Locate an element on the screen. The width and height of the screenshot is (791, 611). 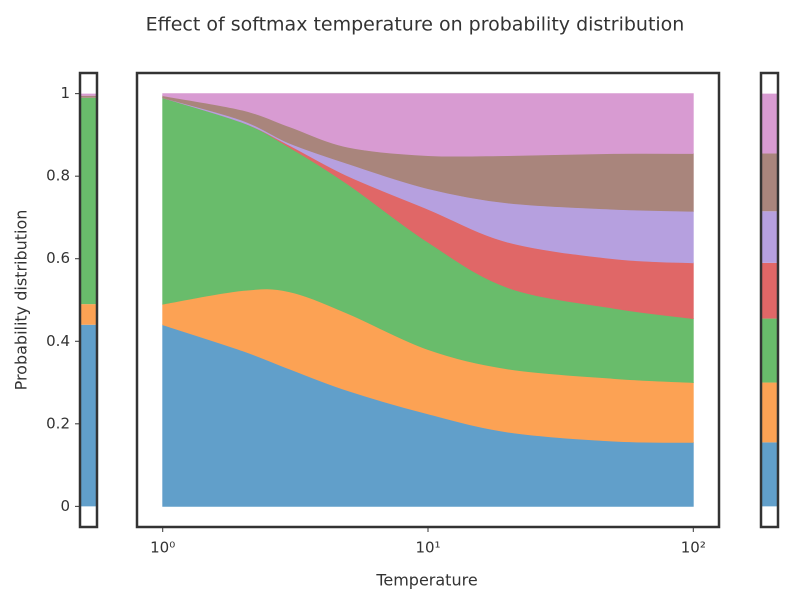
x-tick-label: 10¹ is located at coordinates (427, 548).